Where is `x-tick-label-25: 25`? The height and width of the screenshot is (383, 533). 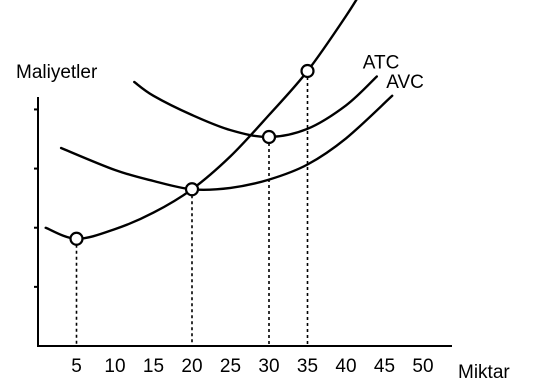
x-tick-label-25: 25 is located at coordinates (230, 366).